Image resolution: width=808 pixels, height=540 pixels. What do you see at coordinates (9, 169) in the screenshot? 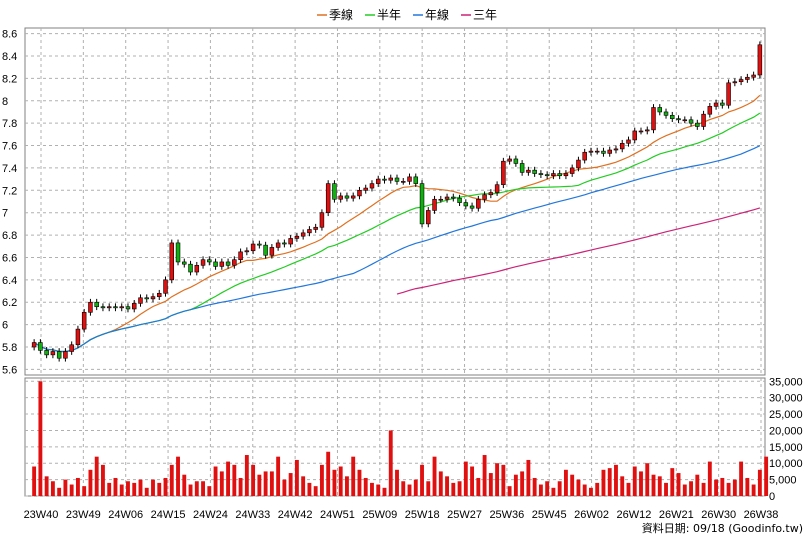
I see `price-tick-label: 7.4` at bounding box center [9, 169].